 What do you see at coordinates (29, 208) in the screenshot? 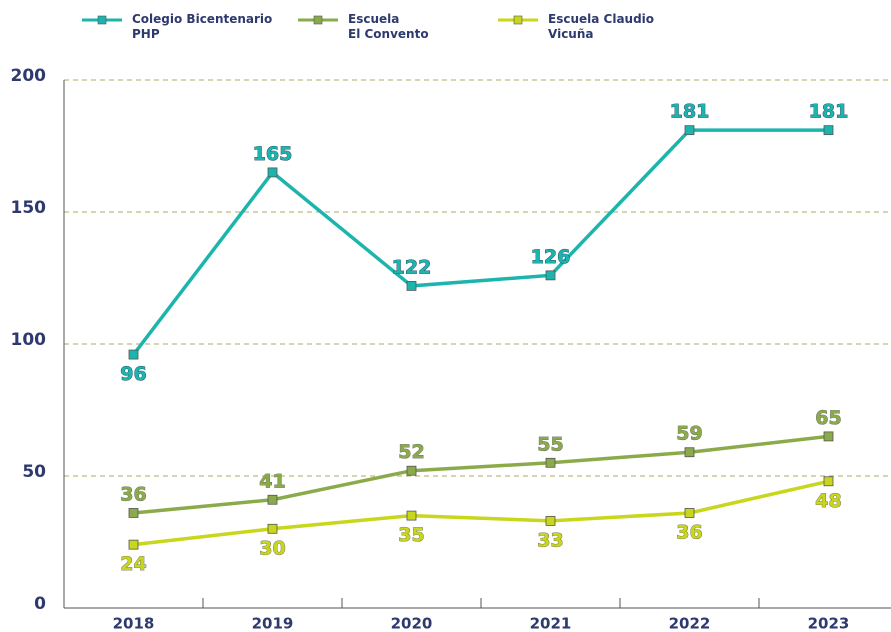
I see `y-tick-label: 150` at bounding box center [29, 208].